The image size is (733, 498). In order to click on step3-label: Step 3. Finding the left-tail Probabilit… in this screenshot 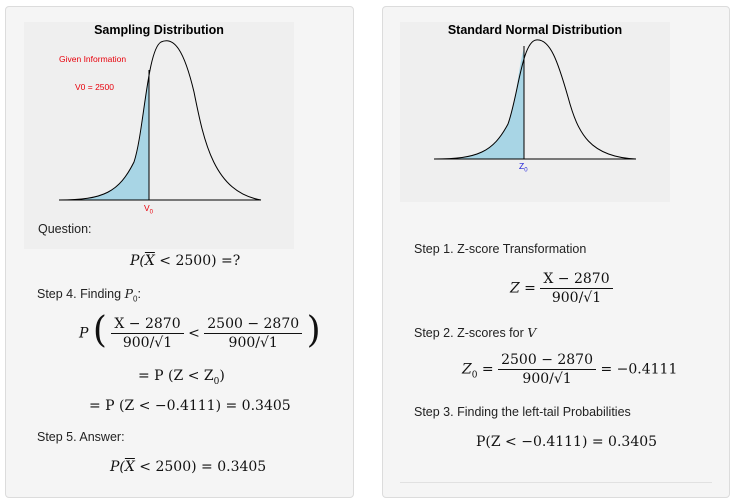, I will do `click(522, 412)`.